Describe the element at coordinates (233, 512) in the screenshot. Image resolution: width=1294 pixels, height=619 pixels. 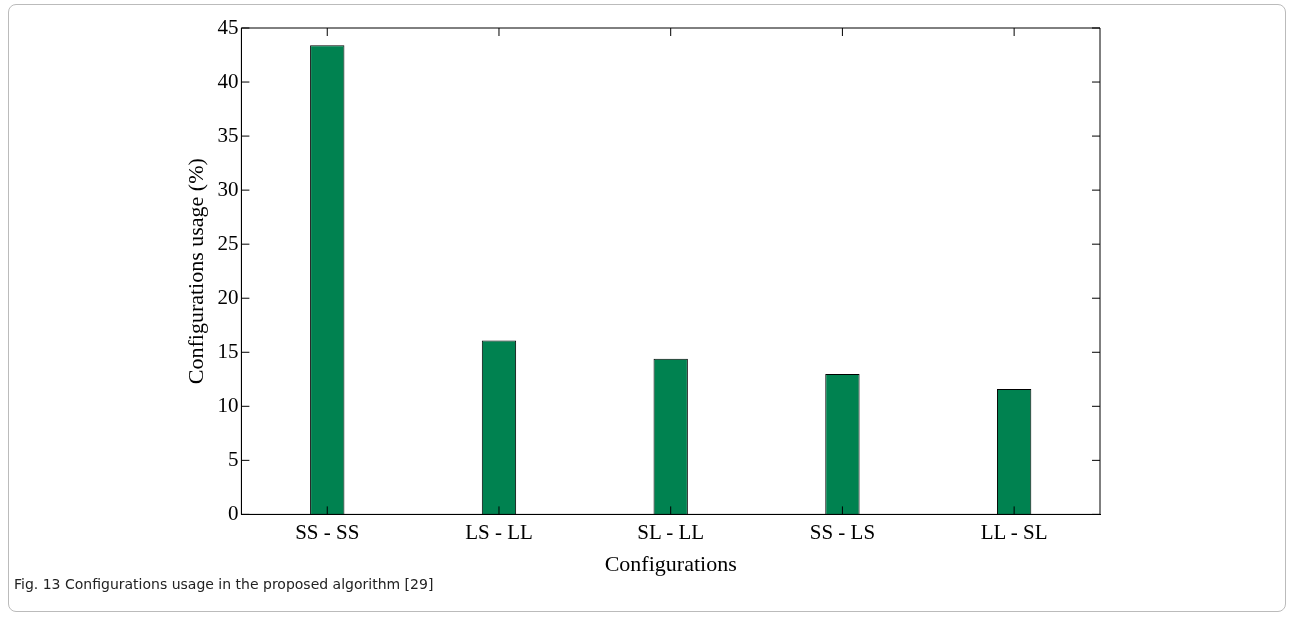
I see `y-tick-label: 0` at that location.